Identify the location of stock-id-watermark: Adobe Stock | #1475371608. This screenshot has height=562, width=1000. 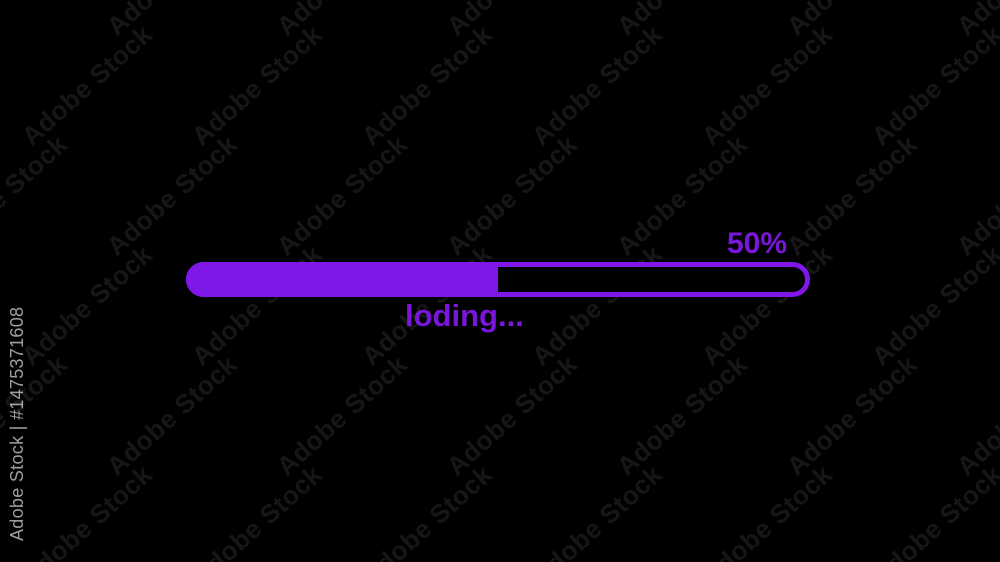
(17, 423).